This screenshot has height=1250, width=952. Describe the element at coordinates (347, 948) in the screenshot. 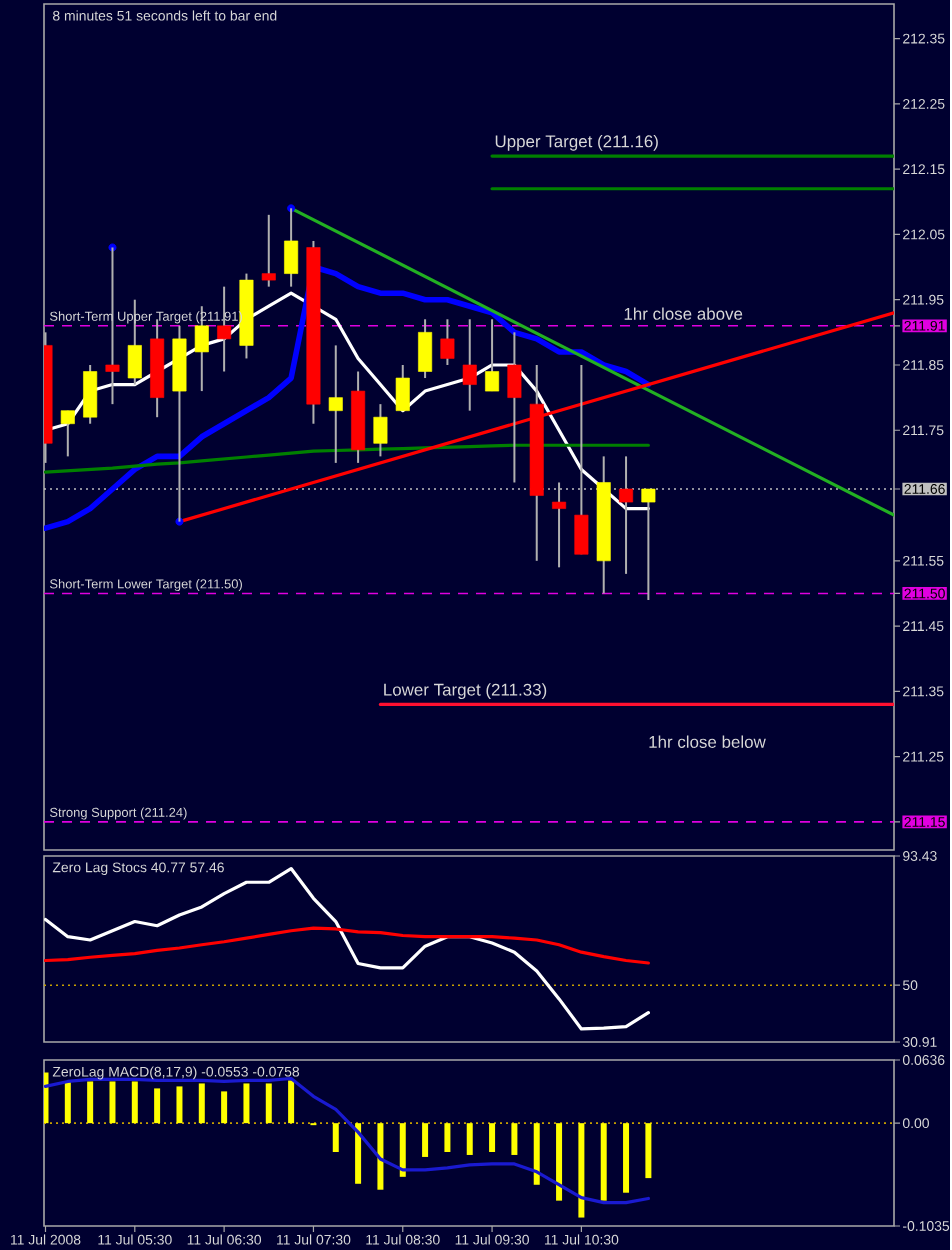

I see `line-series` at that location.